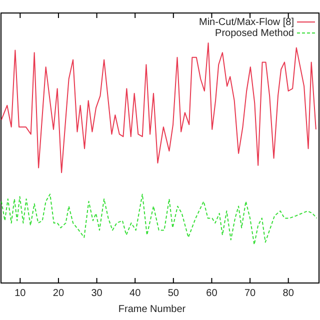  Describe the element at coordinates (152, 309) in the screenshot. I see `x-axis-title: Frame Number` at that location.